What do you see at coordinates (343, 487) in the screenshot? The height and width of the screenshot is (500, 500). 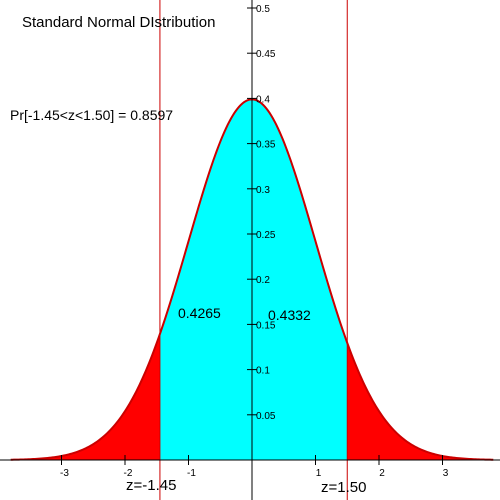 I see `upper-bound-label: z=1.50` at bounding box center [343, 487].